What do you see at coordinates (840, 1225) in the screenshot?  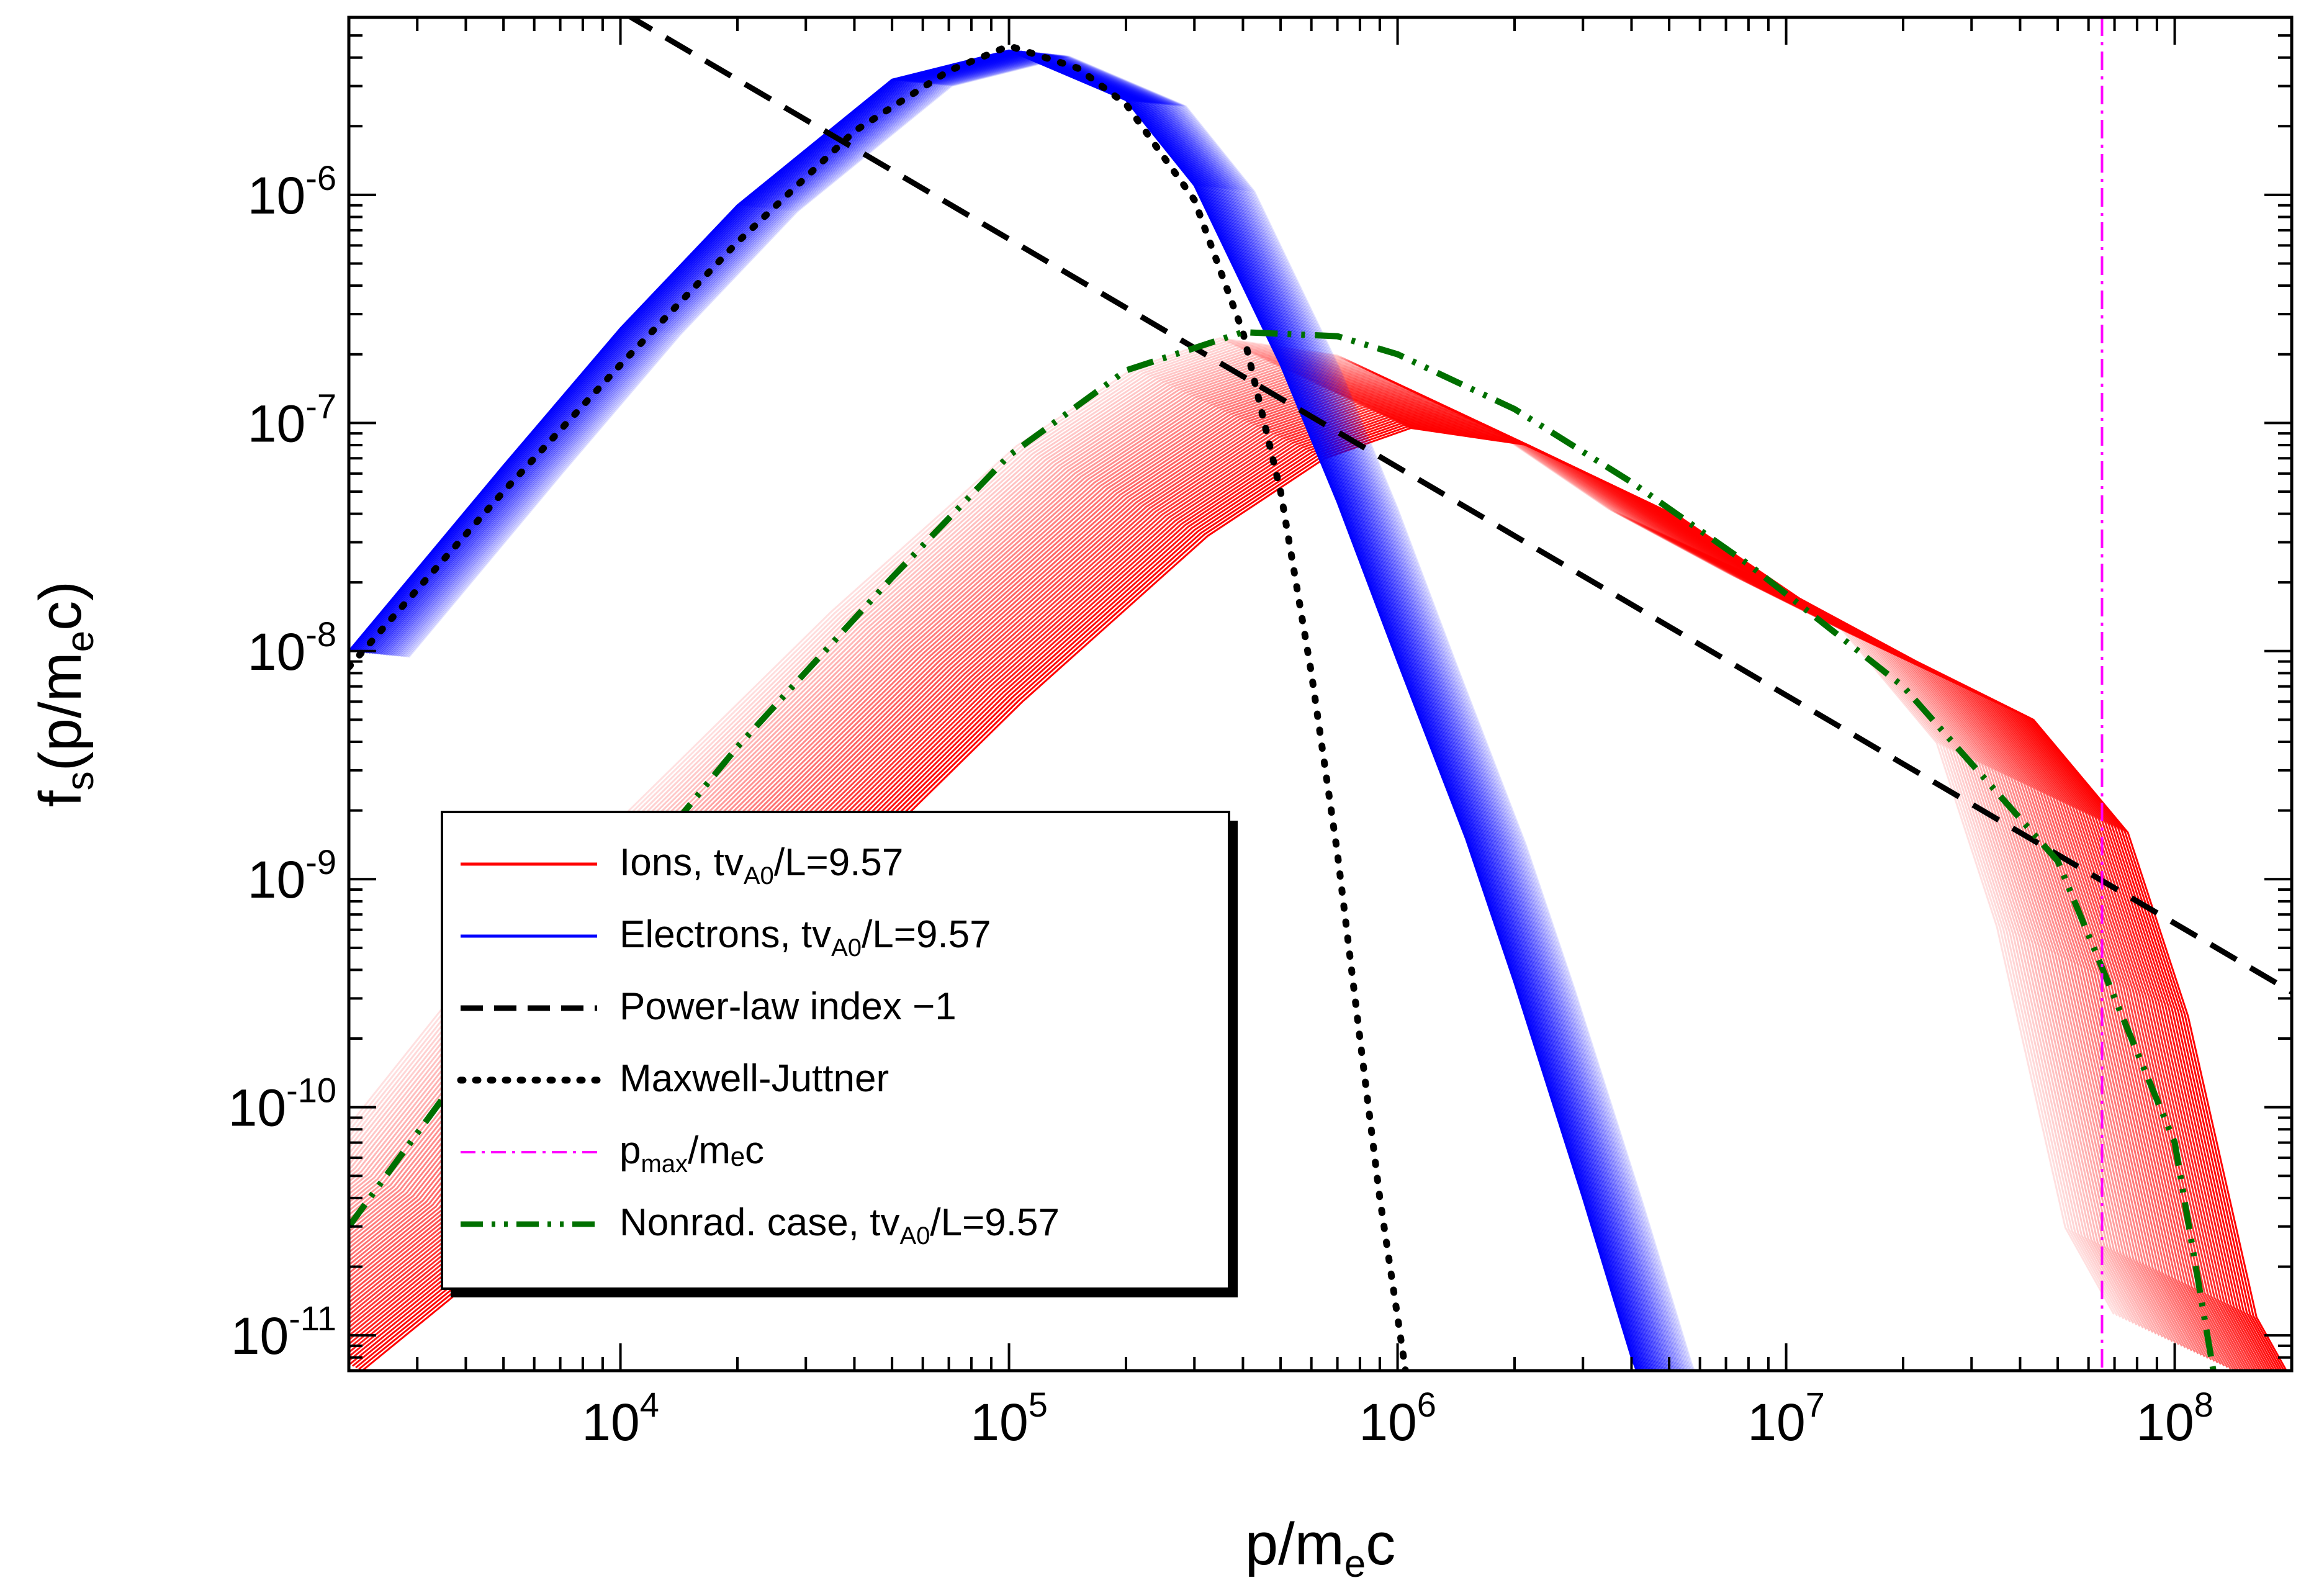 I see `legend-label-nonrad: Nonrad. case, tvA0/L=9.57` at bounding box center [840, 1225].